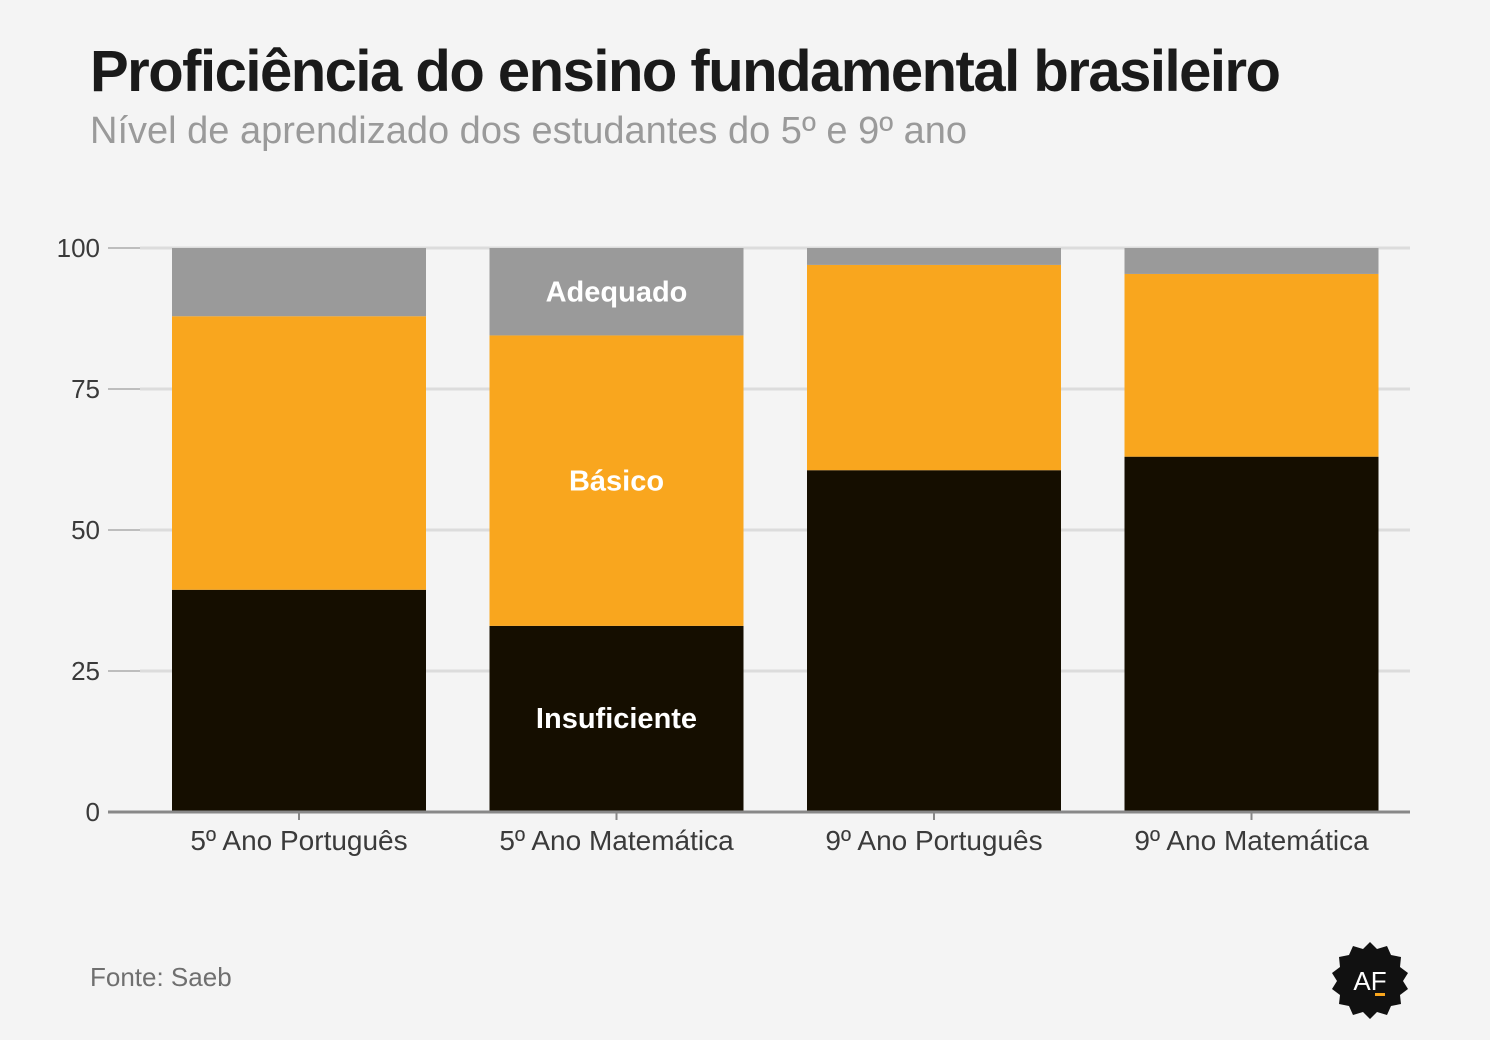 Image resolution: width=1490 pixels, height=1040 pixels. I want to click on y-axis-ticks: 0 25 50 75 100, so click(98, 530).